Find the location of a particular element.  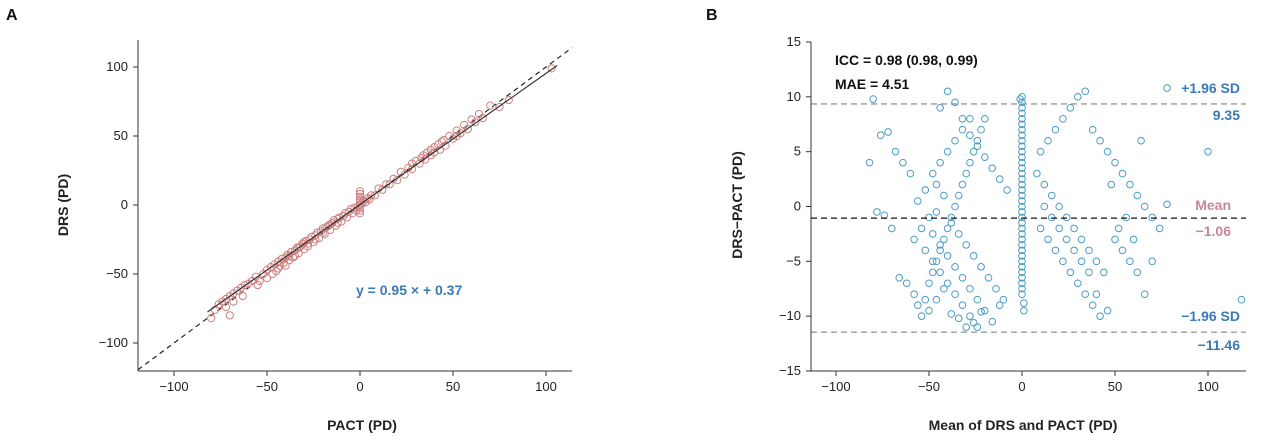

panel-b-x-label: Mean of DRS and PACT (PD) is located at coordinates (1023, 425).